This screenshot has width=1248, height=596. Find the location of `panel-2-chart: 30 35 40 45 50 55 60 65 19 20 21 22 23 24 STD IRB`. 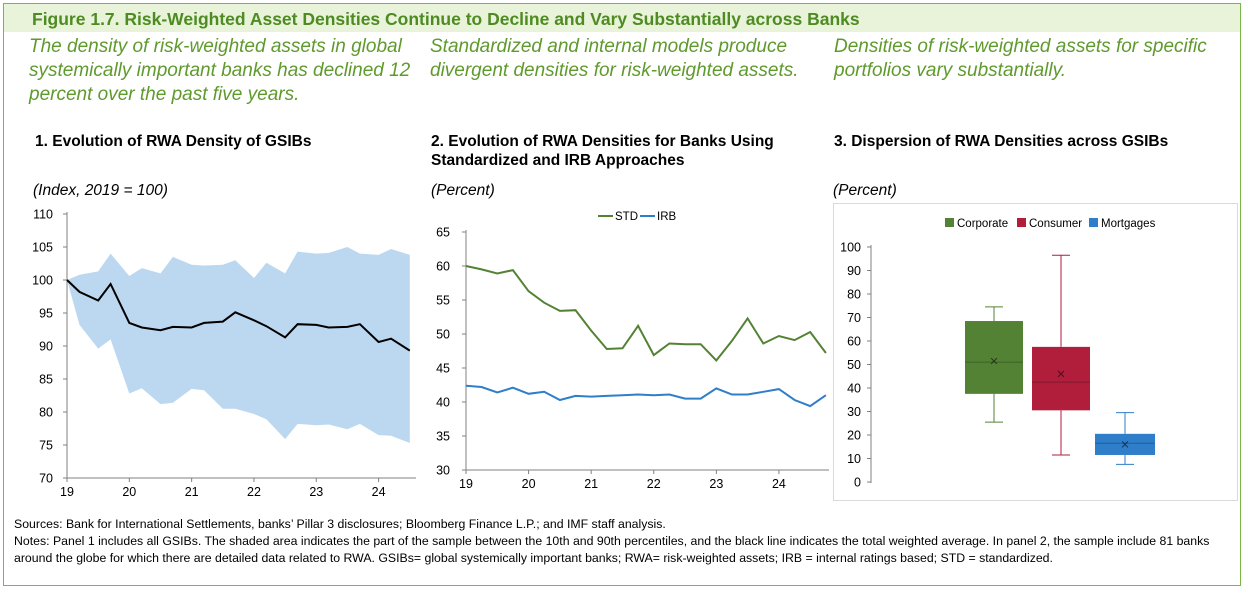

panel-2-chart: 30 35 40 45 50 55 60 65 19 20 21 22 23 24 STD IRB is located at coordinates (632, 351).